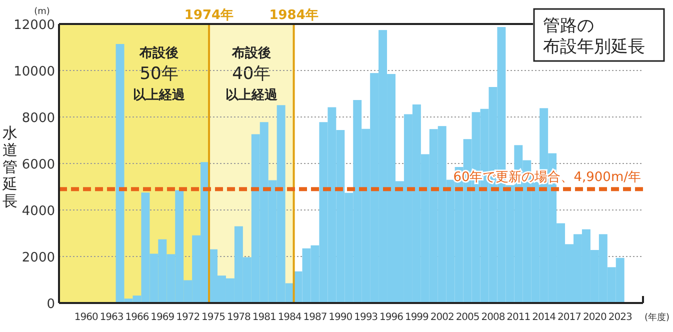 The height and width of the screenshot is (332, 673). What do you see at coordinates (238, 317) in the screenshot?
I see `x-tick-label: 1978` at bounding box center [238, 317].